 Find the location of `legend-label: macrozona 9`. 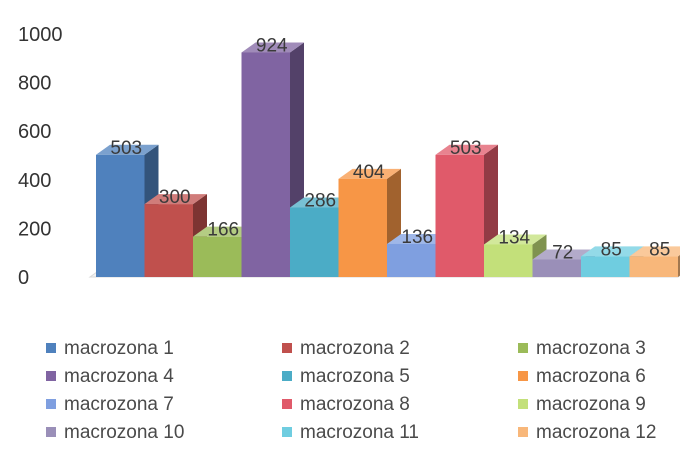

legend-label: macrozona 9 is located at coordinates (591, 404).